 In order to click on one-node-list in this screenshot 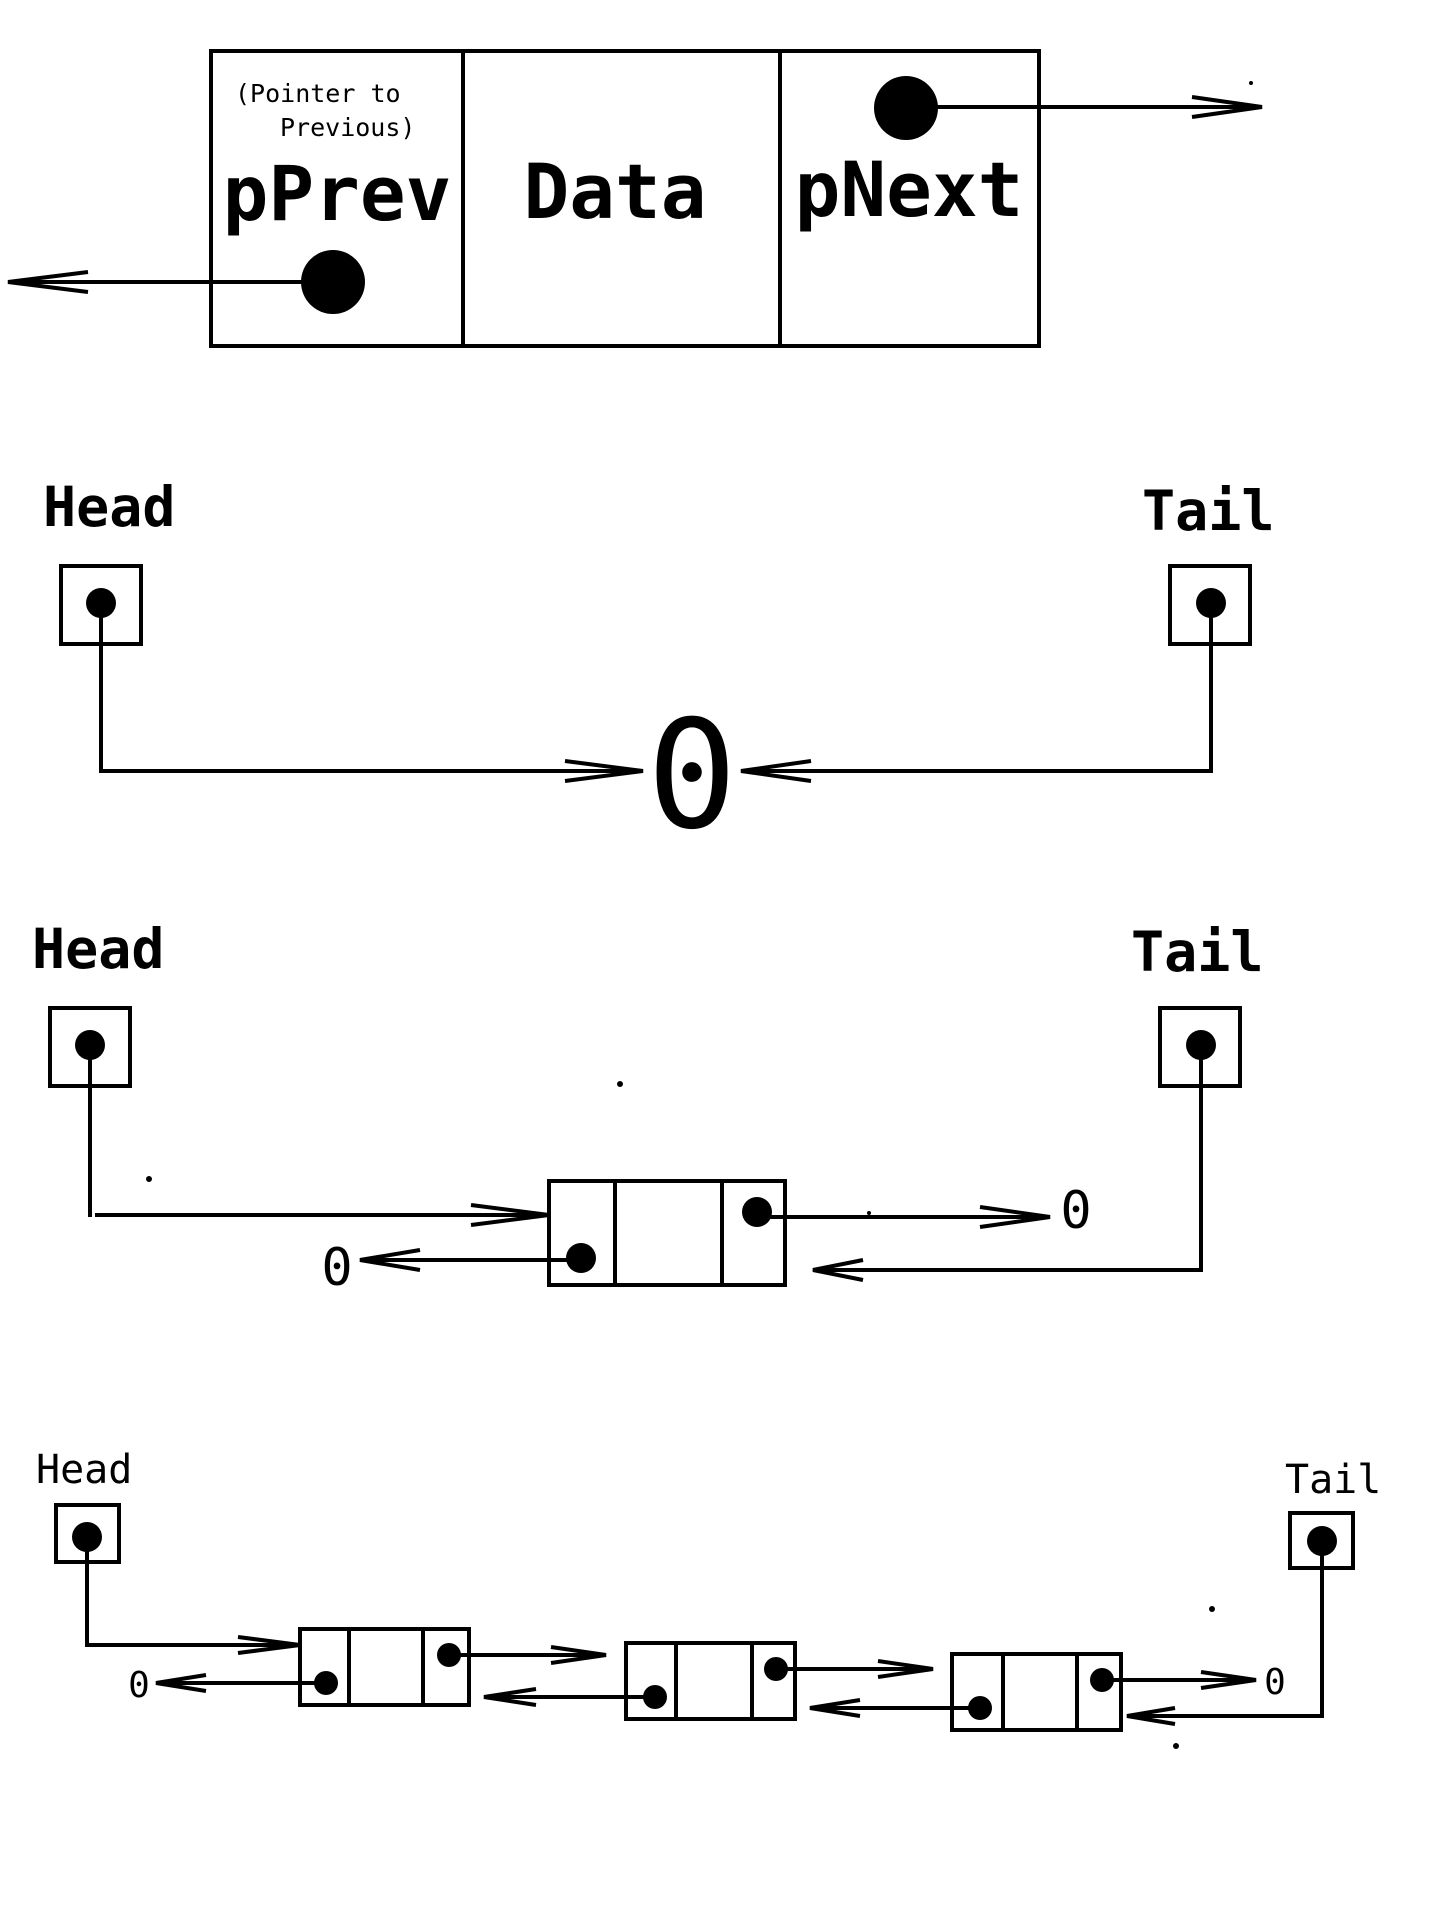, I will do `click(645, 1146)`.